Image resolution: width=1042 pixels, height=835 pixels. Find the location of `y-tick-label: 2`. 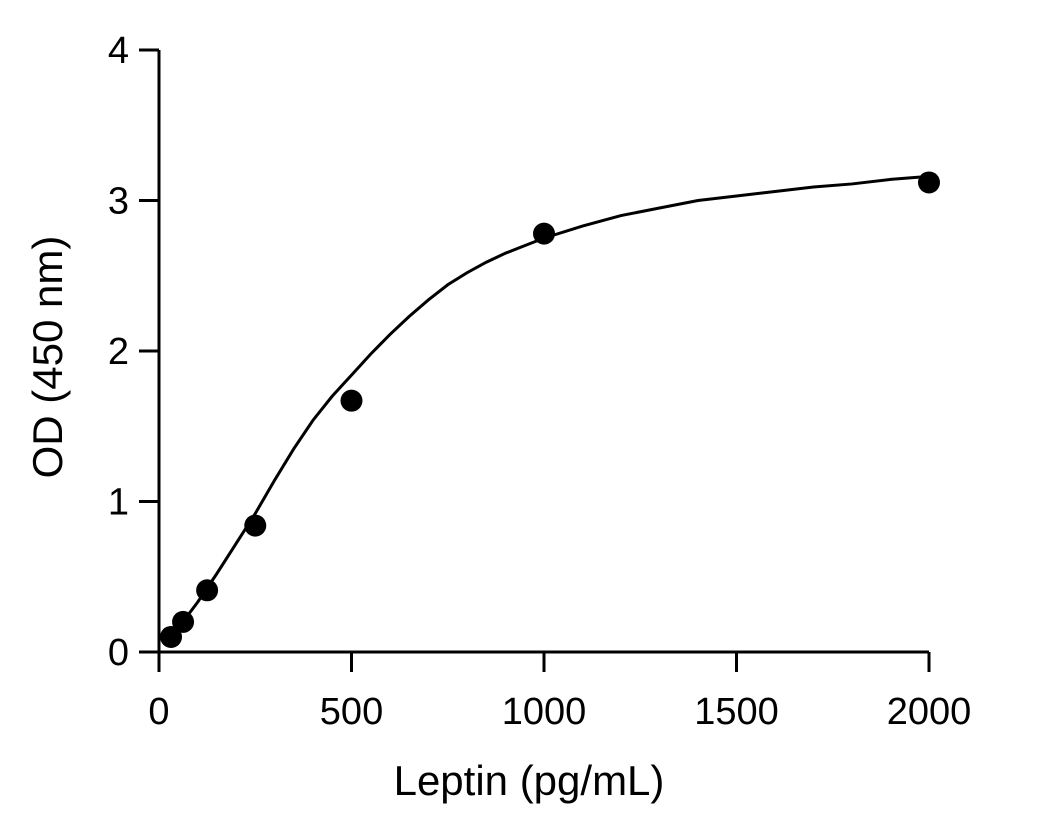

y-tick-label: 2 is located at coordinates (118, 352).